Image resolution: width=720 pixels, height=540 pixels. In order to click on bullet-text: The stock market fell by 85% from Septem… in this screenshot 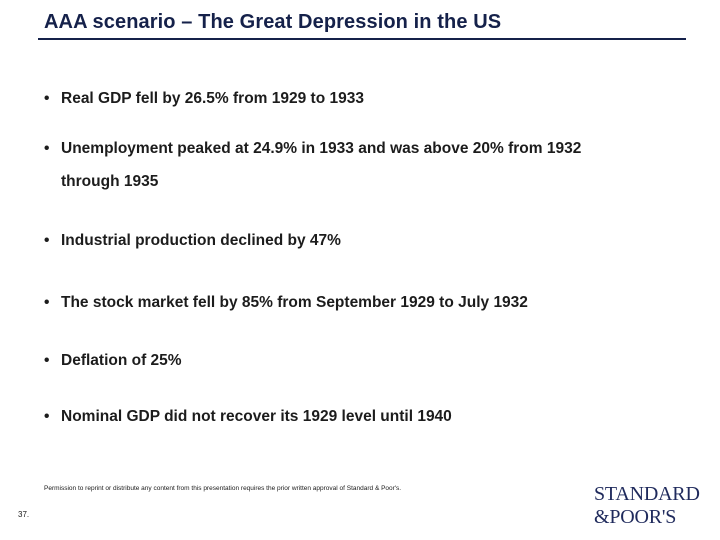, I will do `click(294, 302)`.